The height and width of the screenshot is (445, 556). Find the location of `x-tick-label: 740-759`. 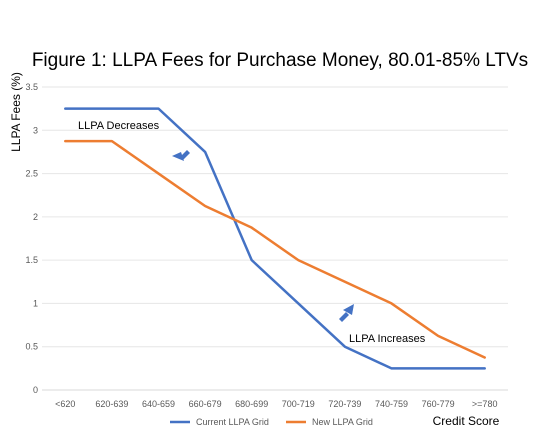

x-tick-label: 740-759 is located at coordinates (391, 404).